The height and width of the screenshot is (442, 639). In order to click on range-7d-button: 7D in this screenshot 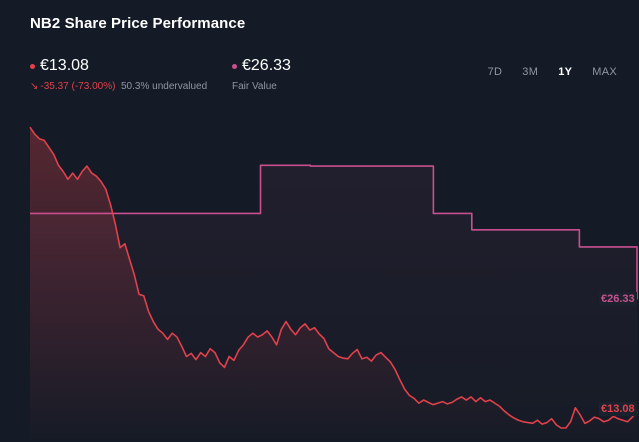, I will do `click(495, 72)`.